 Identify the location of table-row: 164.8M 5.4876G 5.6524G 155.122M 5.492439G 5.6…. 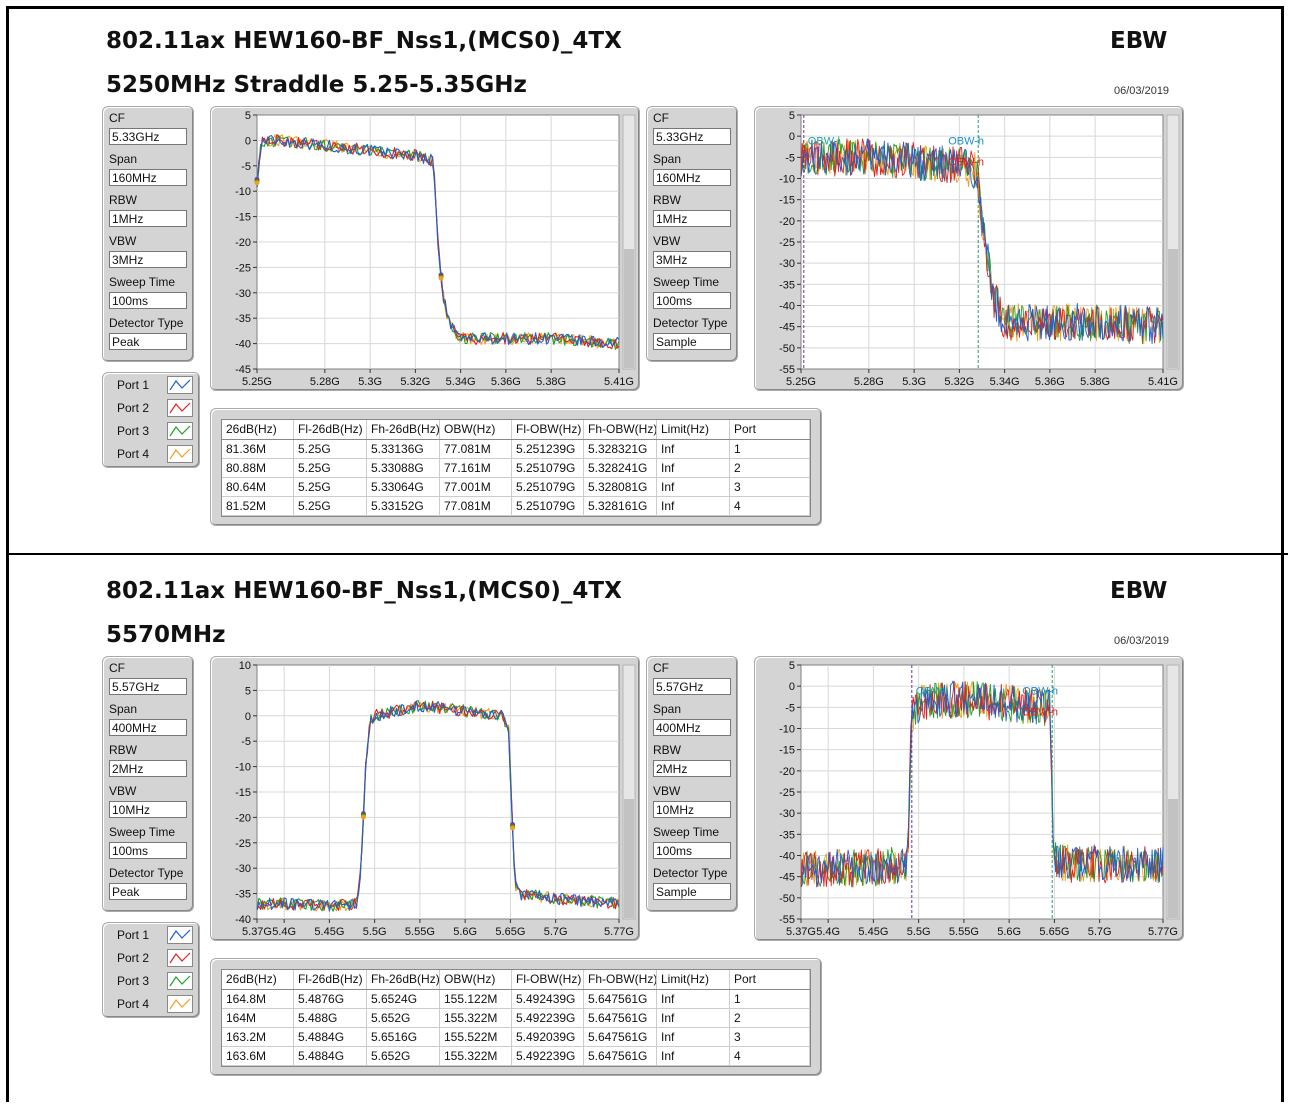
(516, 999).